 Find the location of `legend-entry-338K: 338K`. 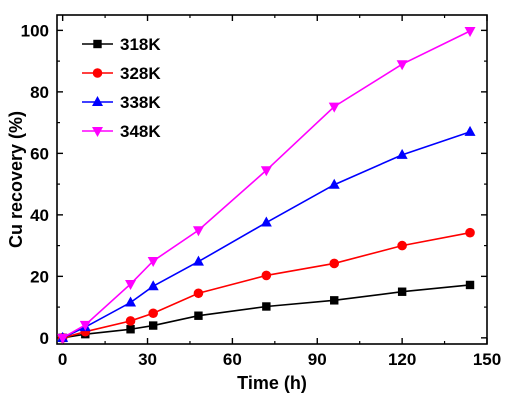

legend-entry-338K: 338K is located at coordinates (121, 102).